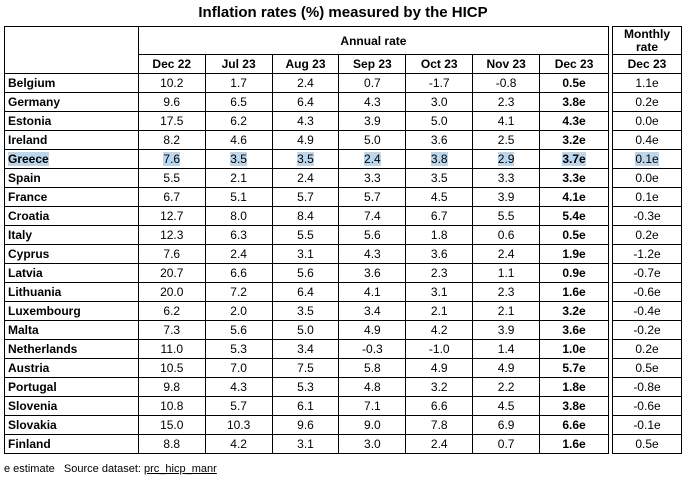  I want to click on value: 17.5, so click(172, 121).